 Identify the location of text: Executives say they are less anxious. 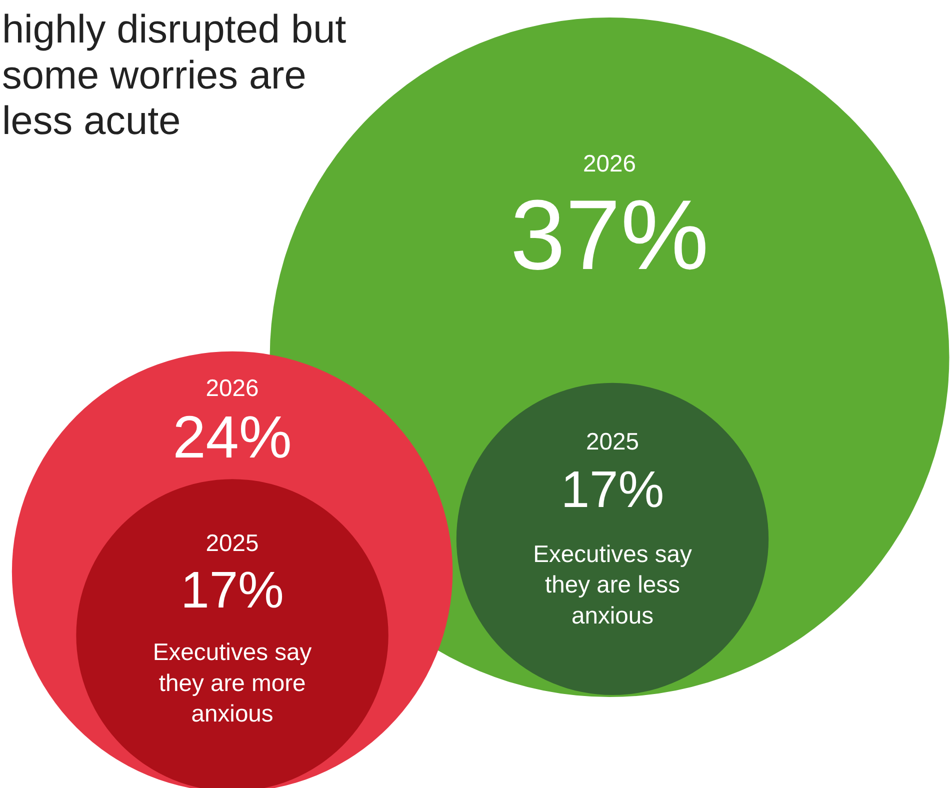
(612, 585).